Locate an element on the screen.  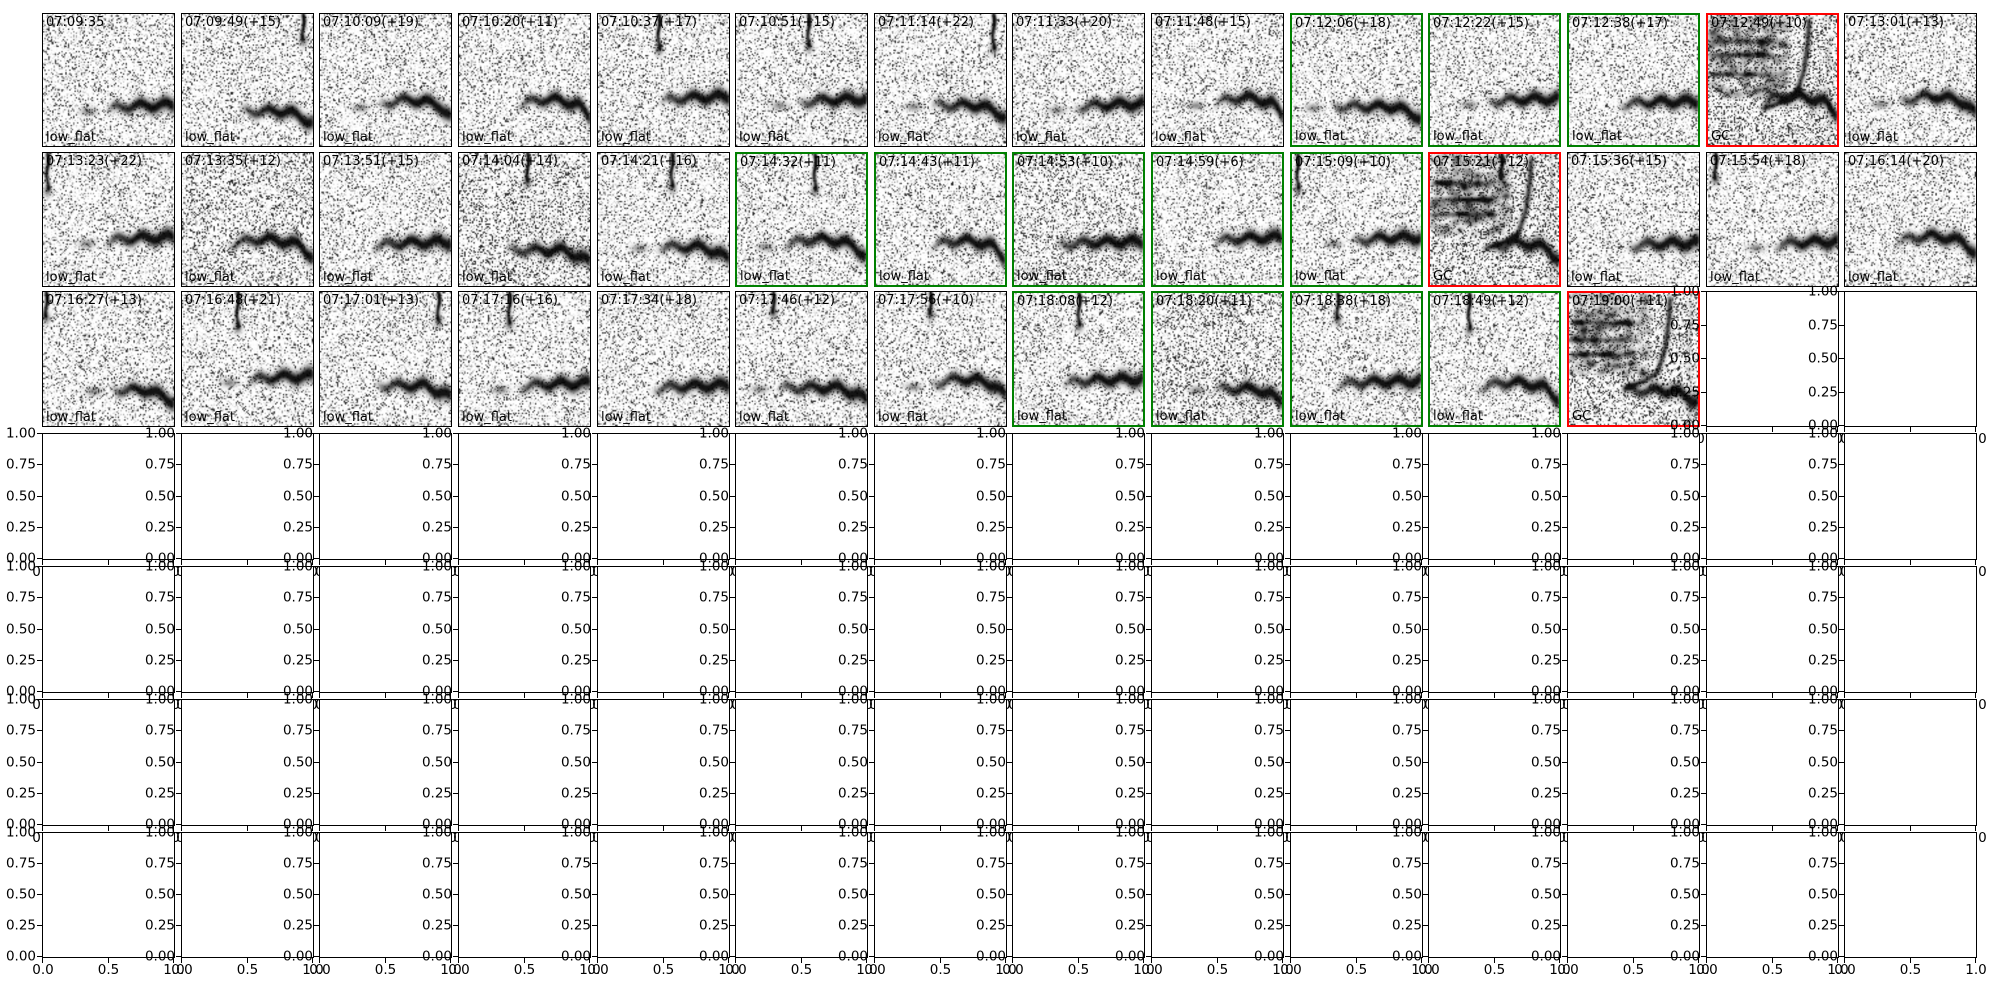
spectrogram-panel: 07:15:54(+18) low_flat is located at coordinates (1772, 219).